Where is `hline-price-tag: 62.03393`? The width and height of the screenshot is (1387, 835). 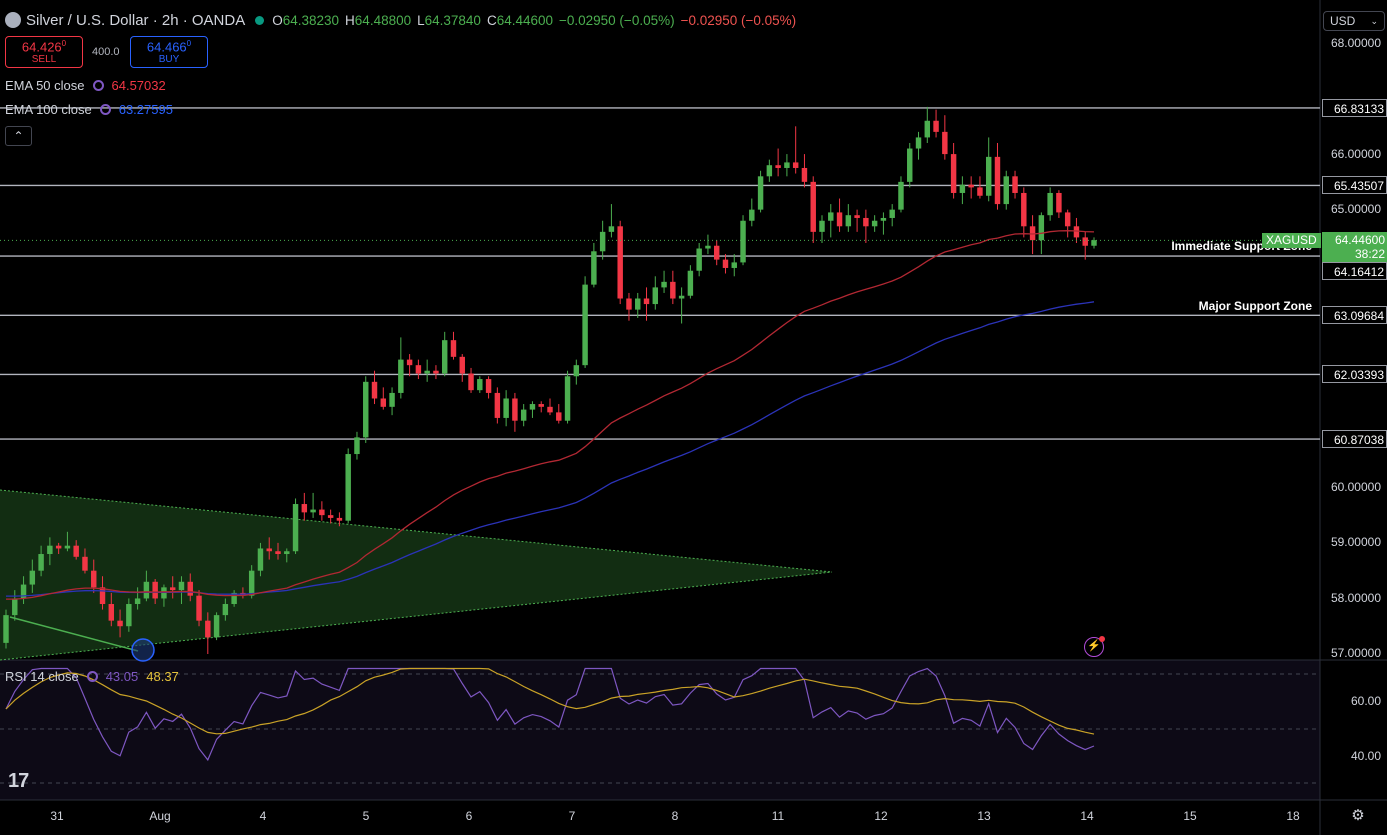 hline-price-tag: 62.03393 is located at coordinates (1354, 374).